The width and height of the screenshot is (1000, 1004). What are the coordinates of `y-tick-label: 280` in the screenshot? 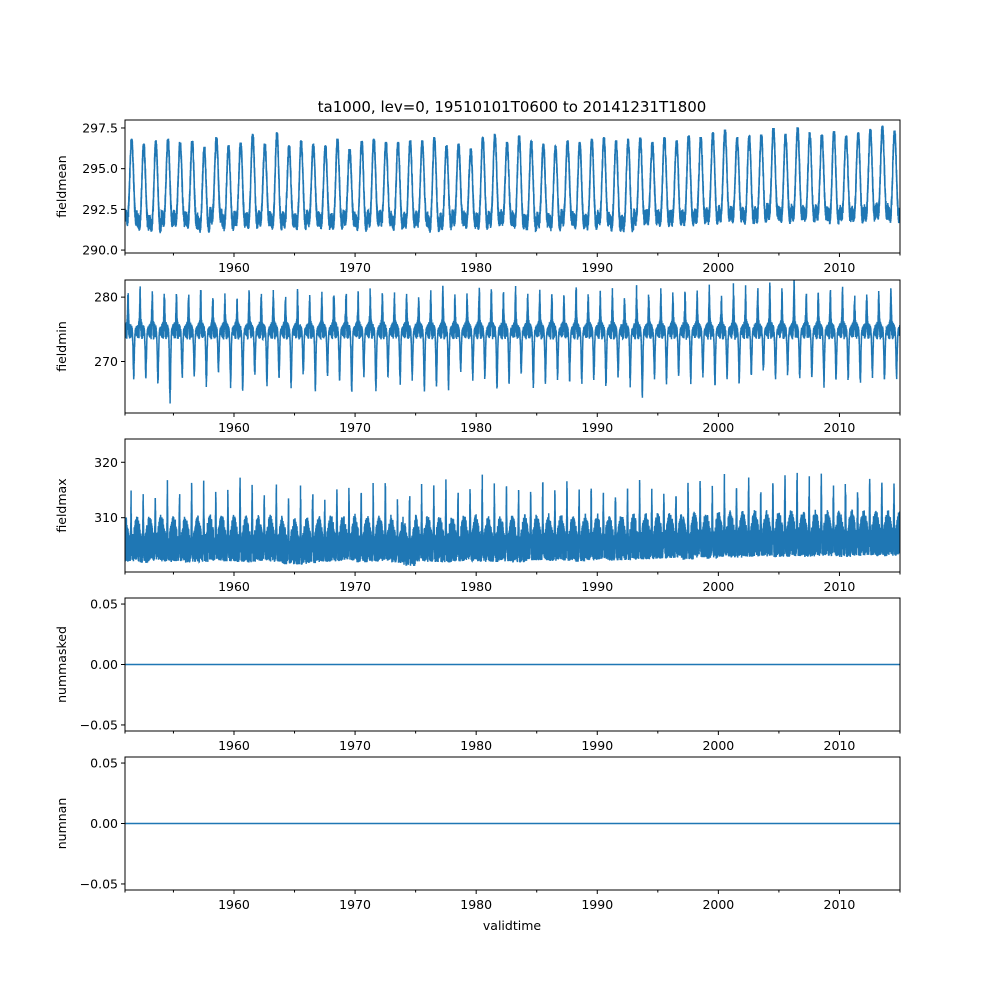 It's located at (106, 297).